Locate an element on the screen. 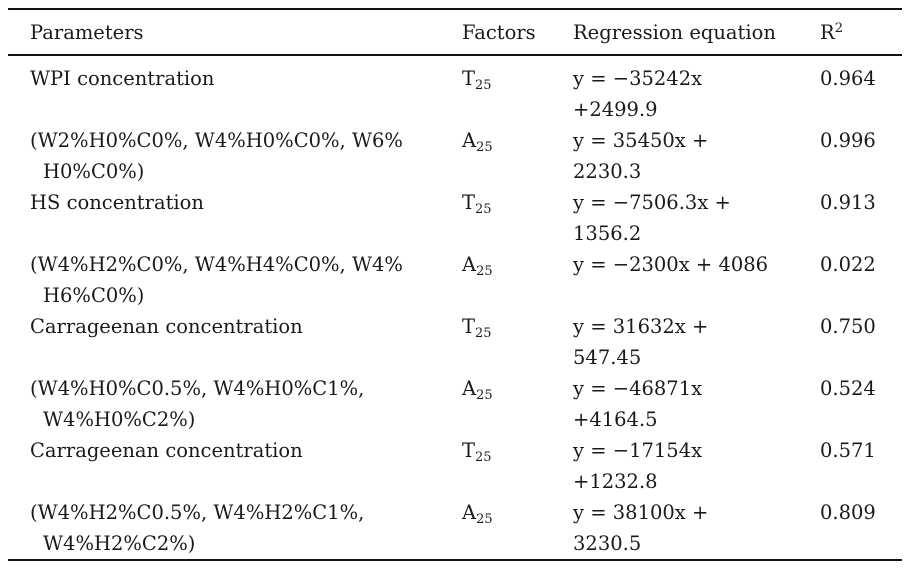 This screenshot has height=571, width=910. param-text: WPI concentration is located at coordinates (122, 78).